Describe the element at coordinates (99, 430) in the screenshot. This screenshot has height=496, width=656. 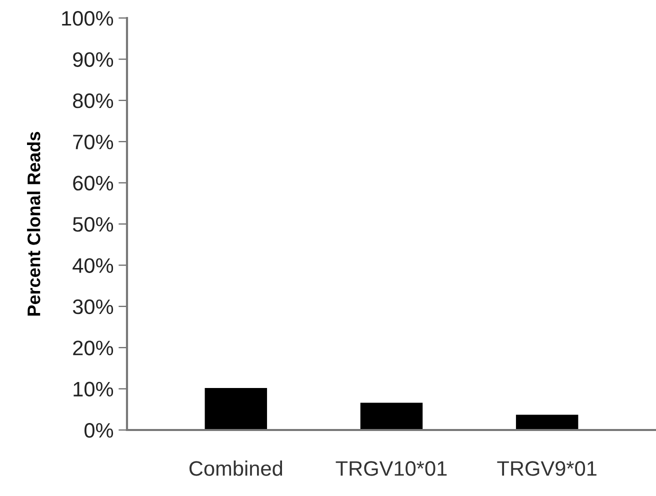
I see `y-tick-label: 0%` at that location.